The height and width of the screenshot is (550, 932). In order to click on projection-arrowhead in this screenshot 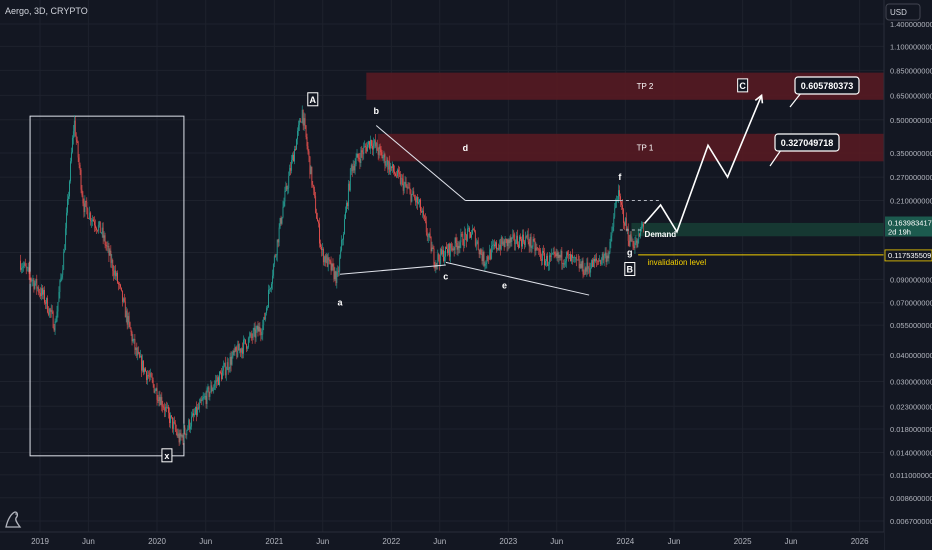, I will do `click(759, 98)`.